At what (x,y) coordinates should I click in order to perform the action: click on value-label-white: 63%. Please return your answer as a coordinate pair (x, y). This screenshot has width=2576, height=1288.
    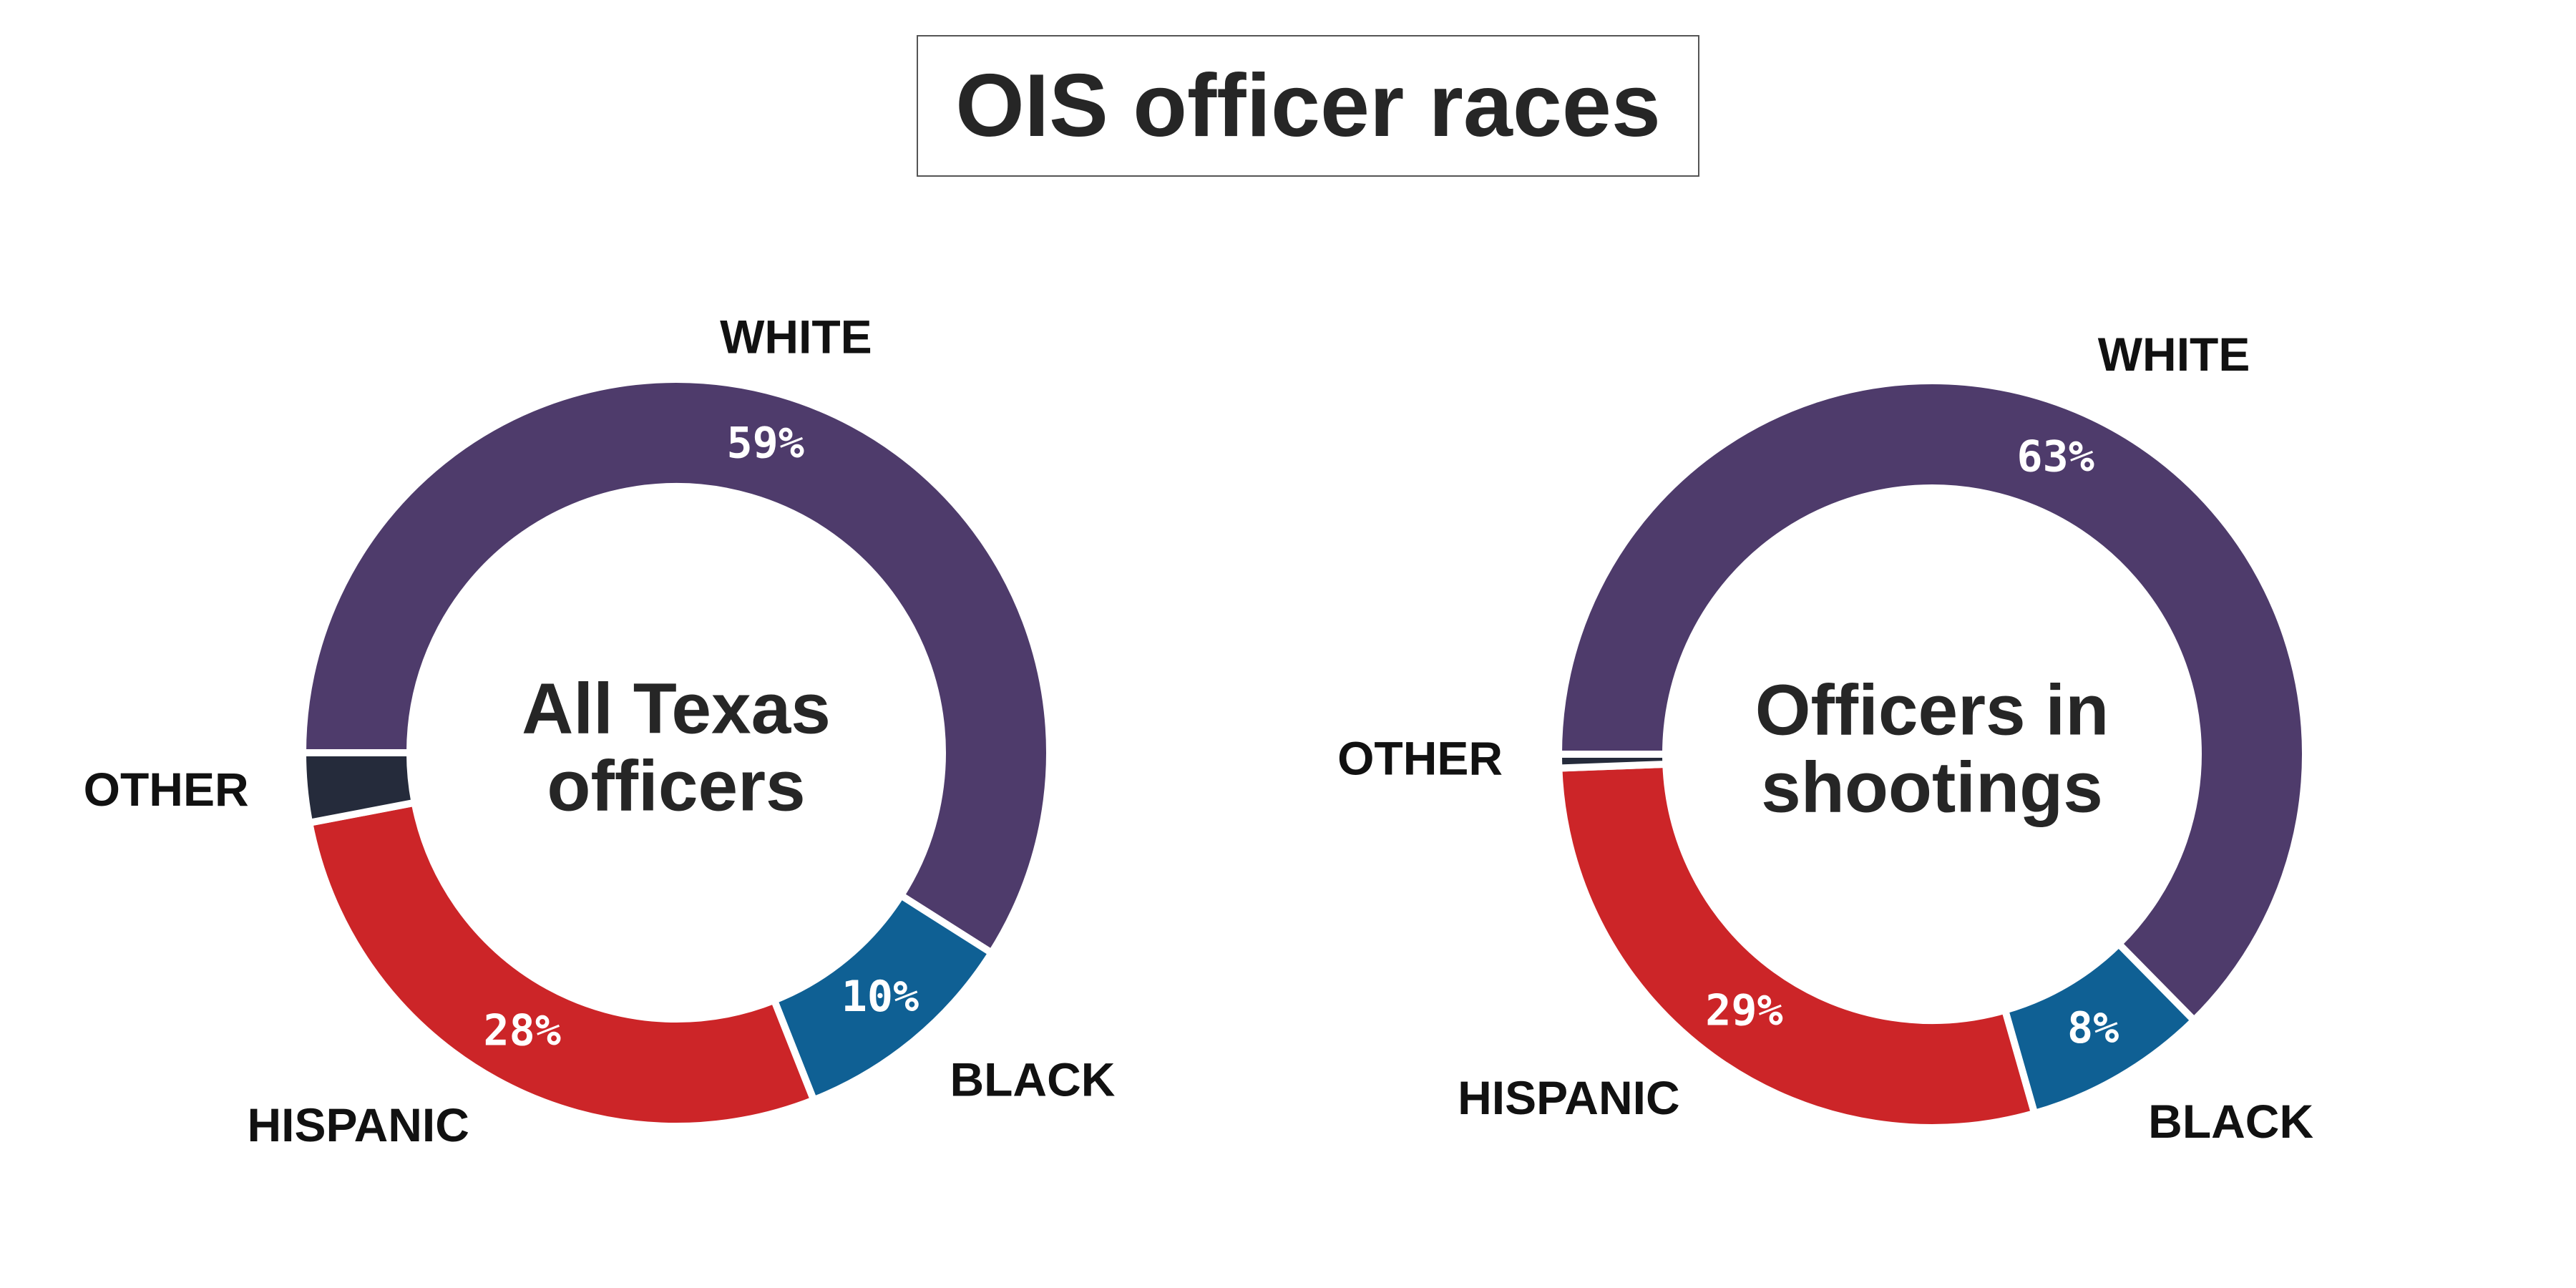
    Looking at the image, I should click on (2055, 456).